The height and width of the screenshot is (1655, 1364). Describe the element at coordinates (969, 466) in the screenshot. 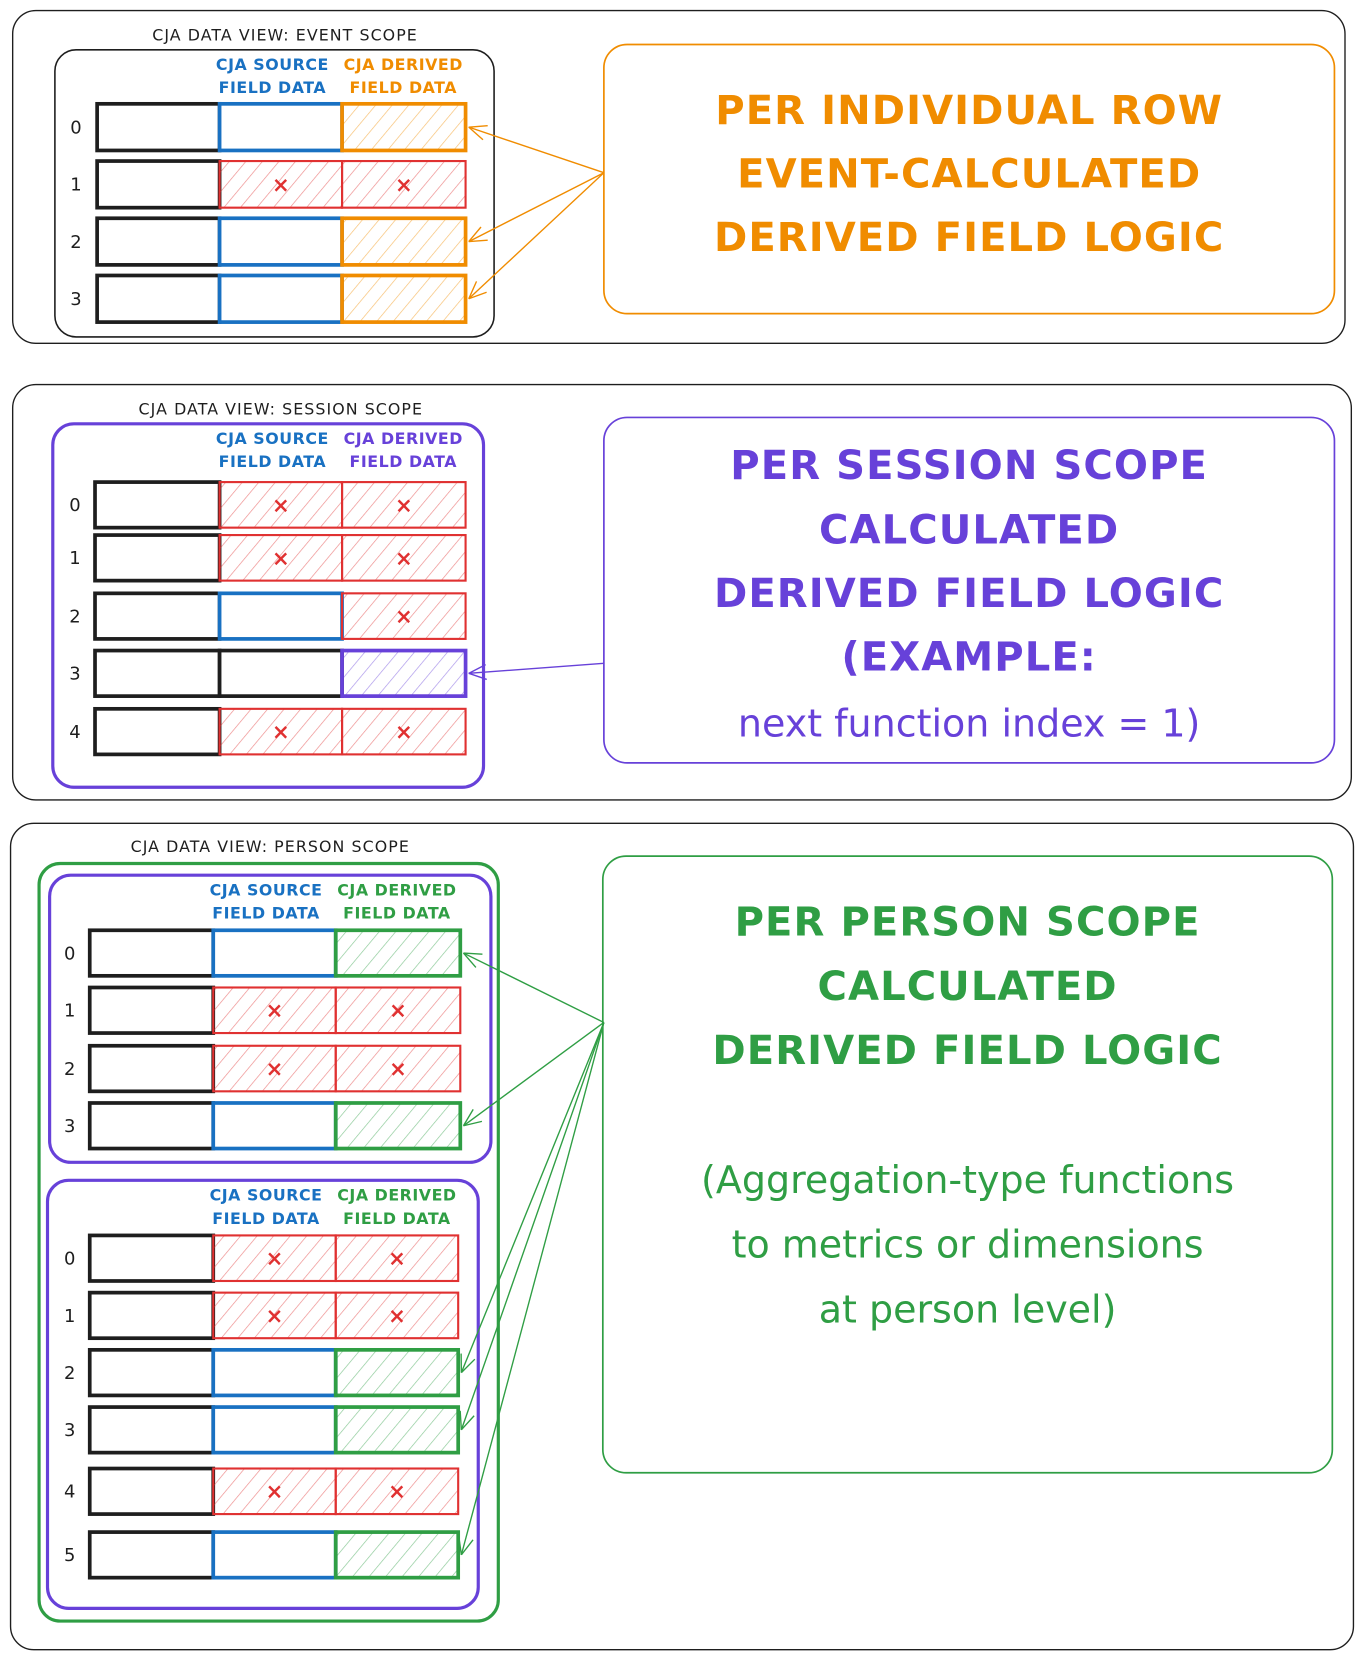

I see `description-line: PER SESSION SCOPE` at that location.